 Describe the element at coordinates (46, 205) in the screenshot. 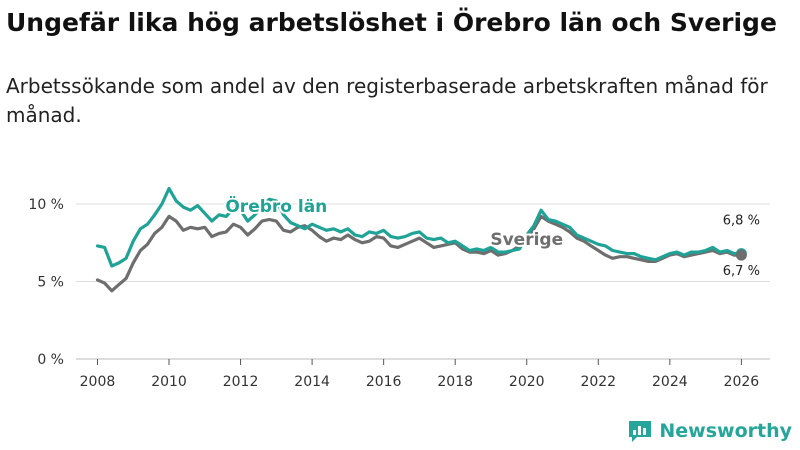

I see `y-tick-label: 10 %` at that location.